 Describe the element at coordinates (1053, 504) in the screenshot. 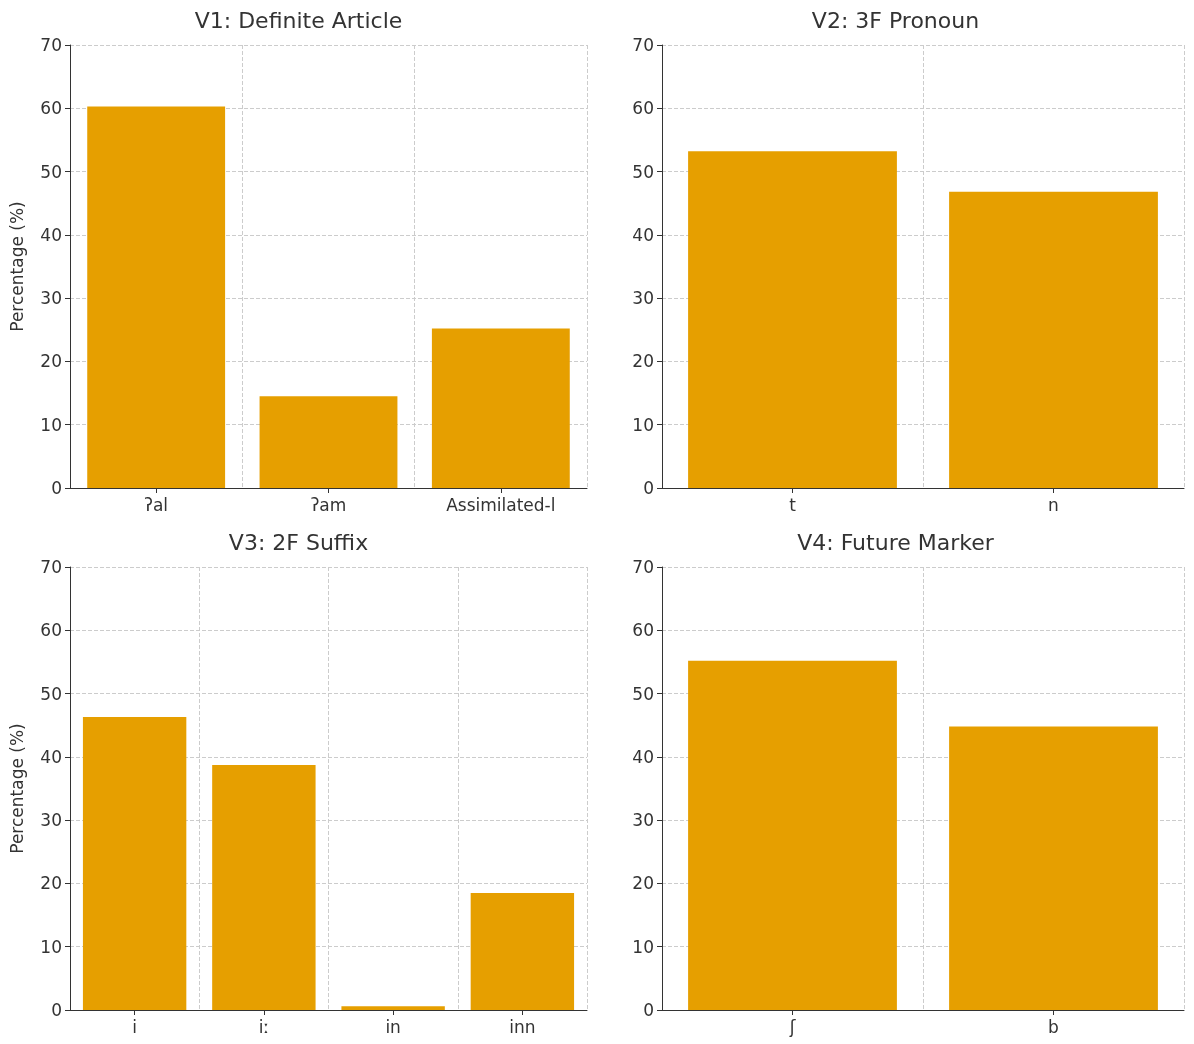

I see `x-tick-label: n` at that location.